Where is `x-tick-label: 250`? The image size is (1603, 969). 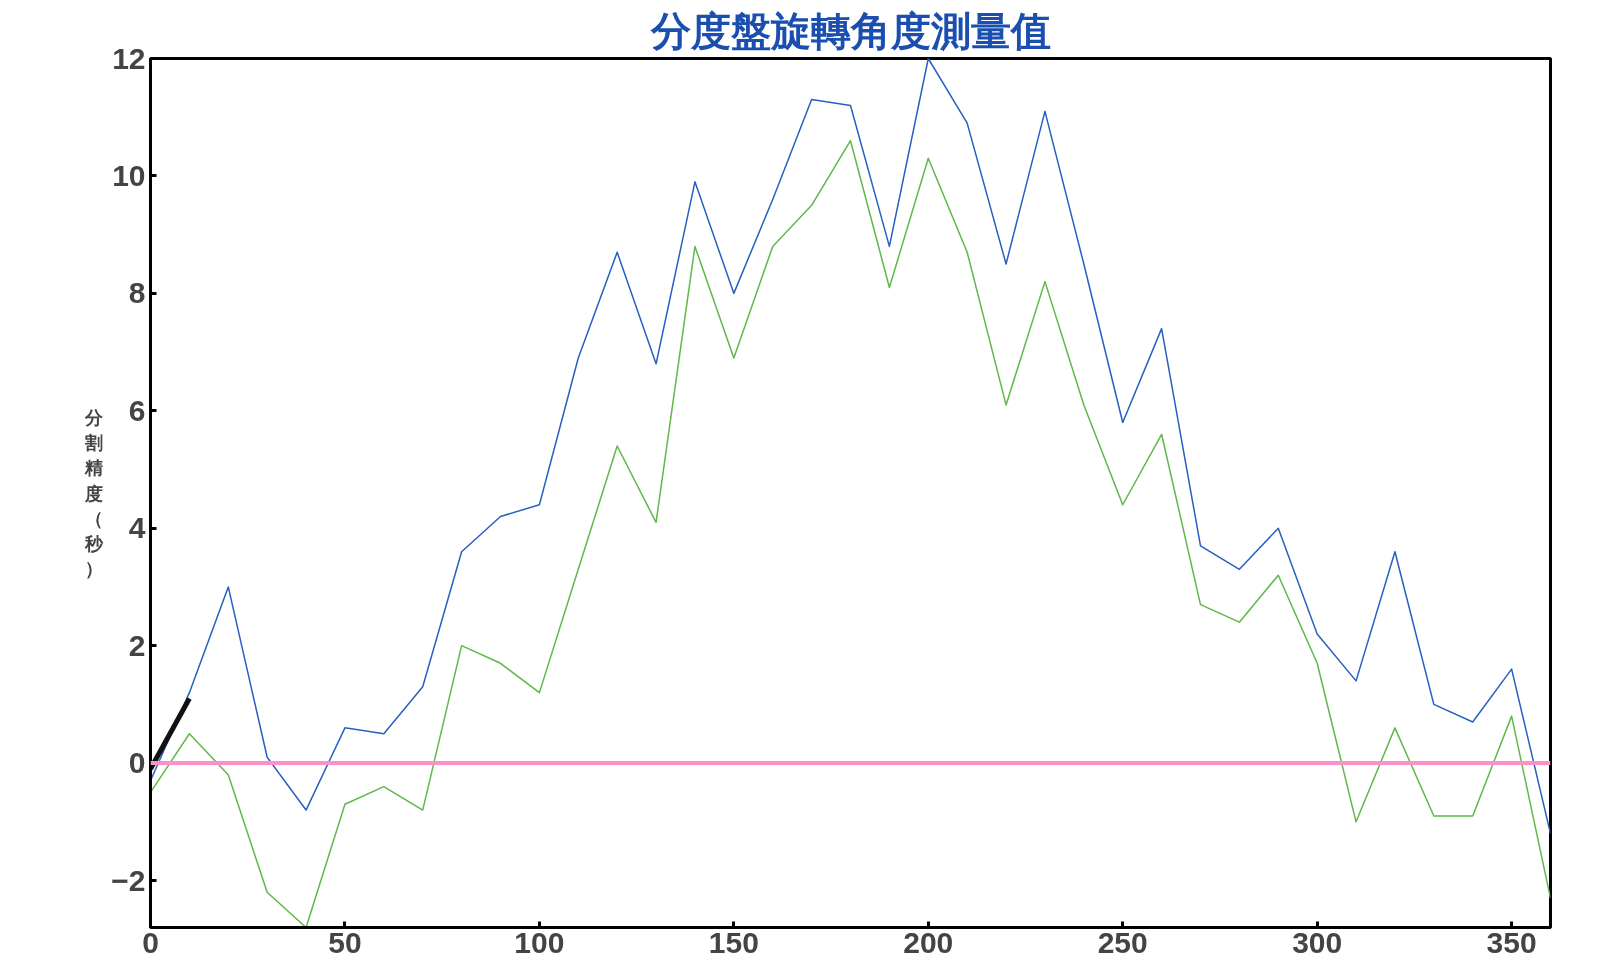 x-tick-label: 250 is located at coordinates (1122, 942).